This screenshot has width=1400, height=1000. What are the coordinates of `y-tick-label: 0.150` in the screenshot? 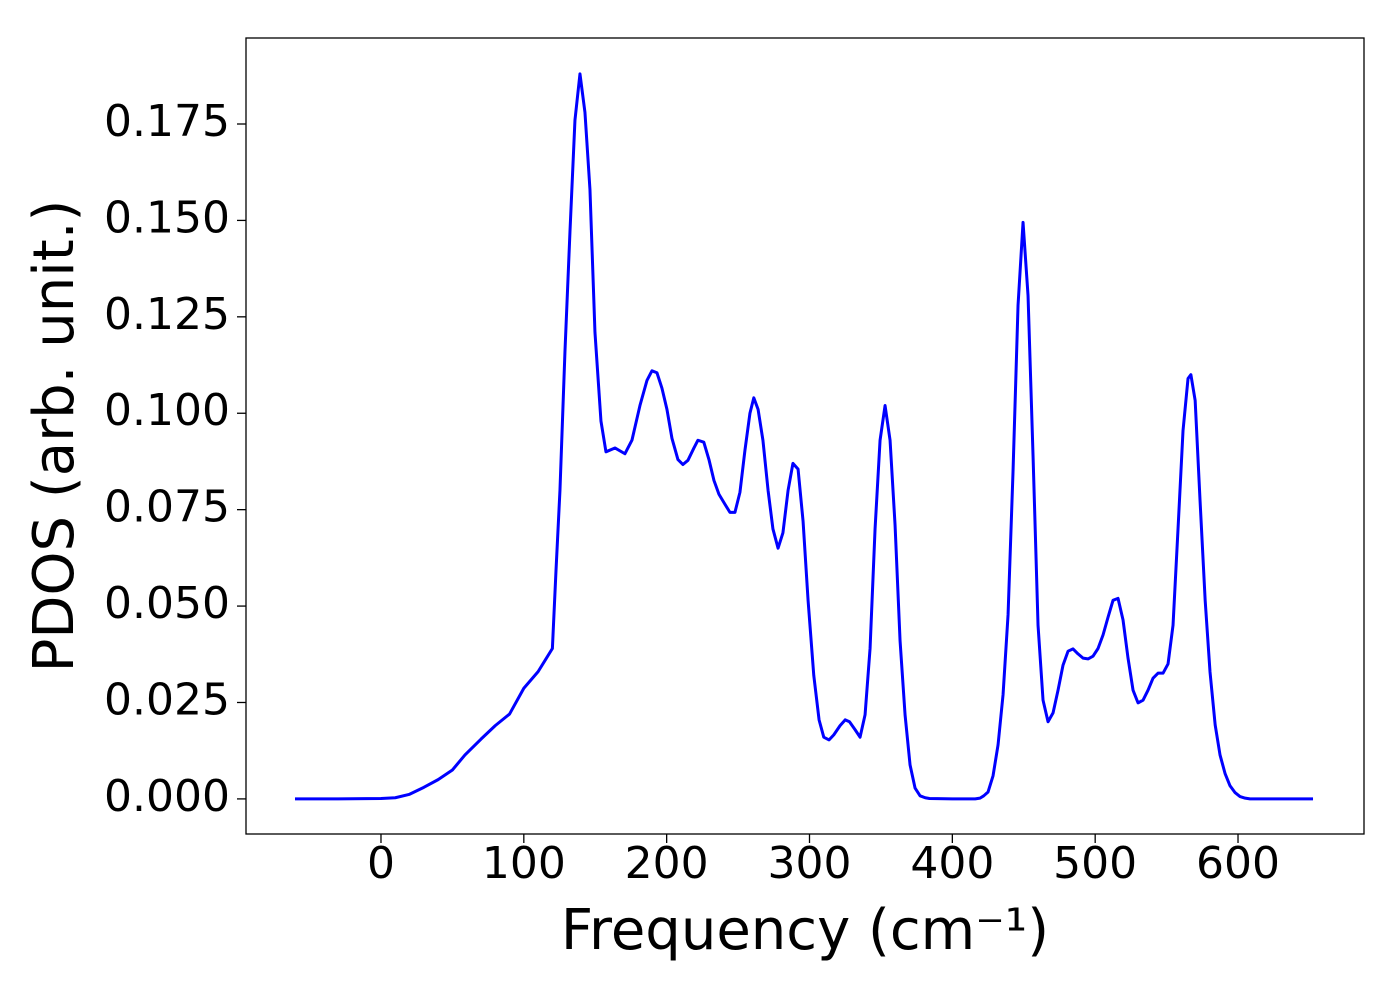 It's located at (167, 217).